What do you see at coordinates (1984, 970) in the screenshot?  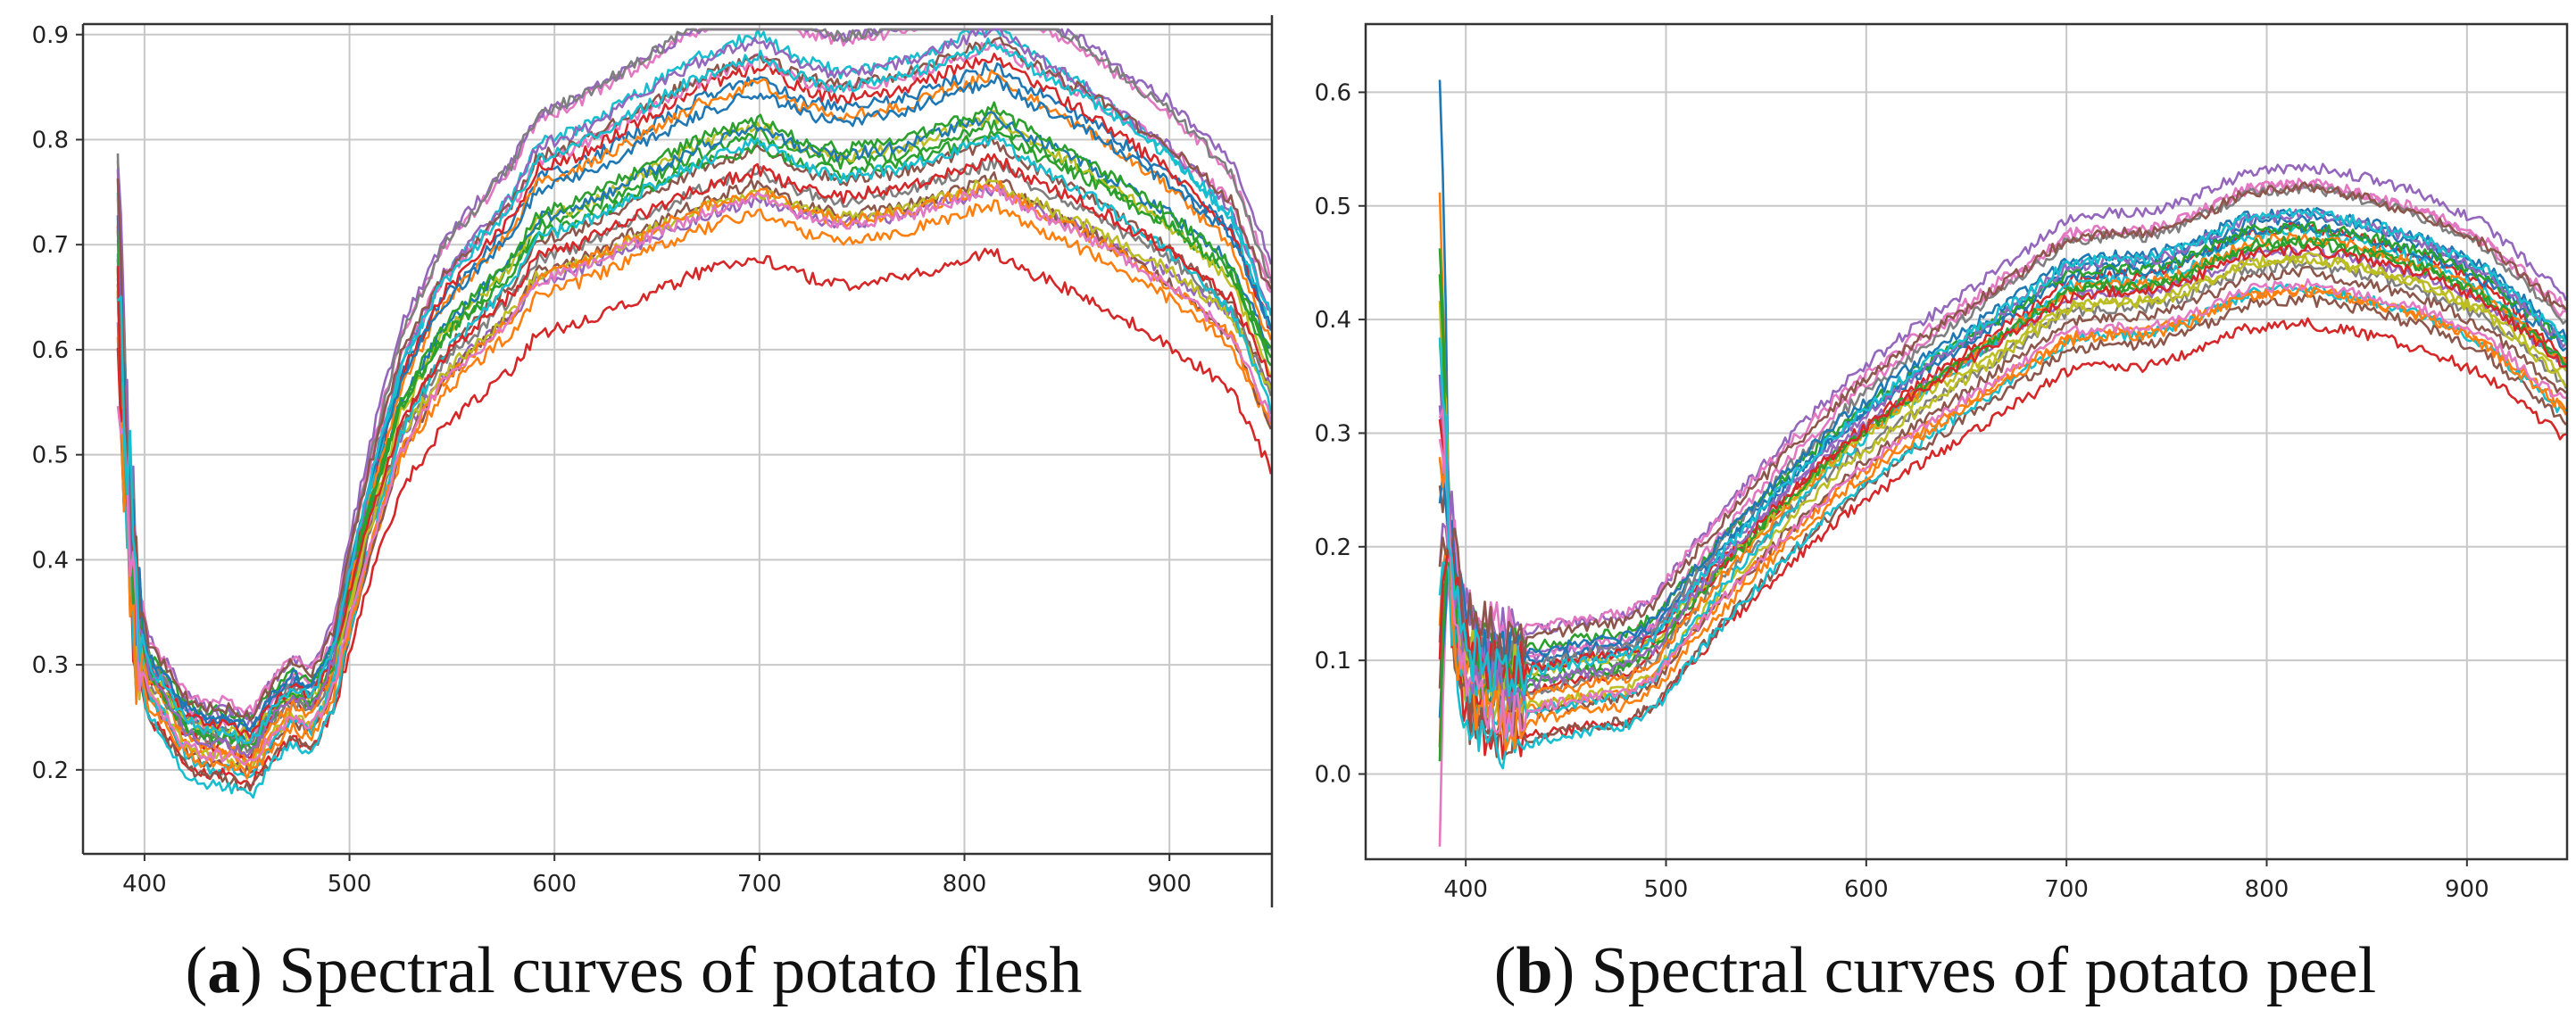 I see `panel-b-caption-text: Spectral curves of potato peel` at bounding box center [1984, 970].